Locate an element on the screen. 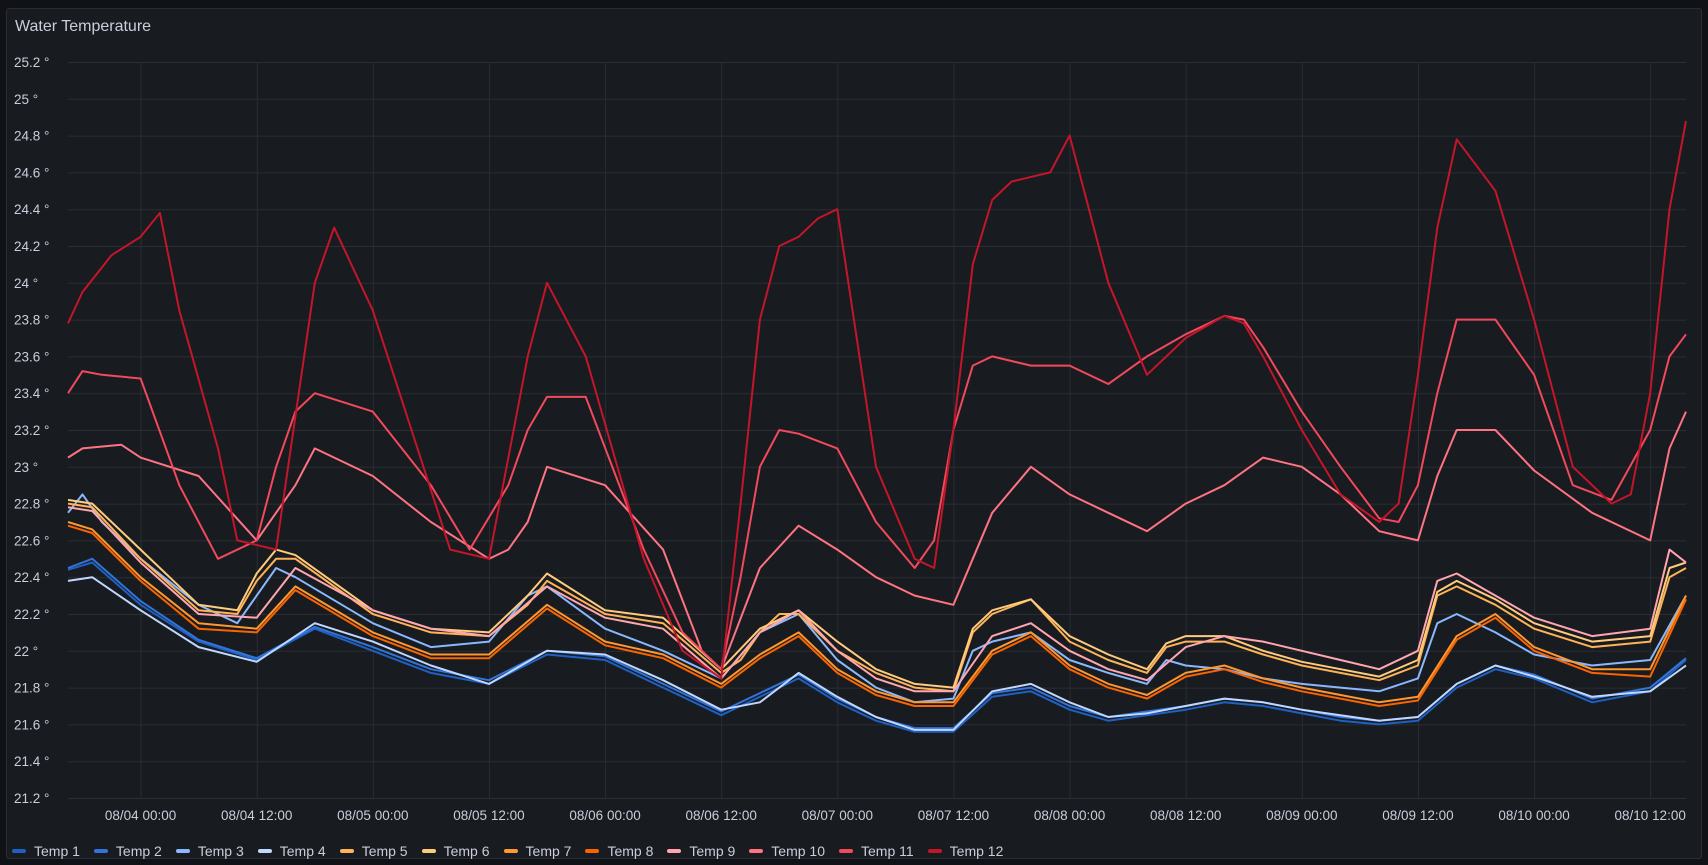 This screenshot has height=865, width=1708. y-tick-label: 22.6 ° is located at coordinates (31, 540).